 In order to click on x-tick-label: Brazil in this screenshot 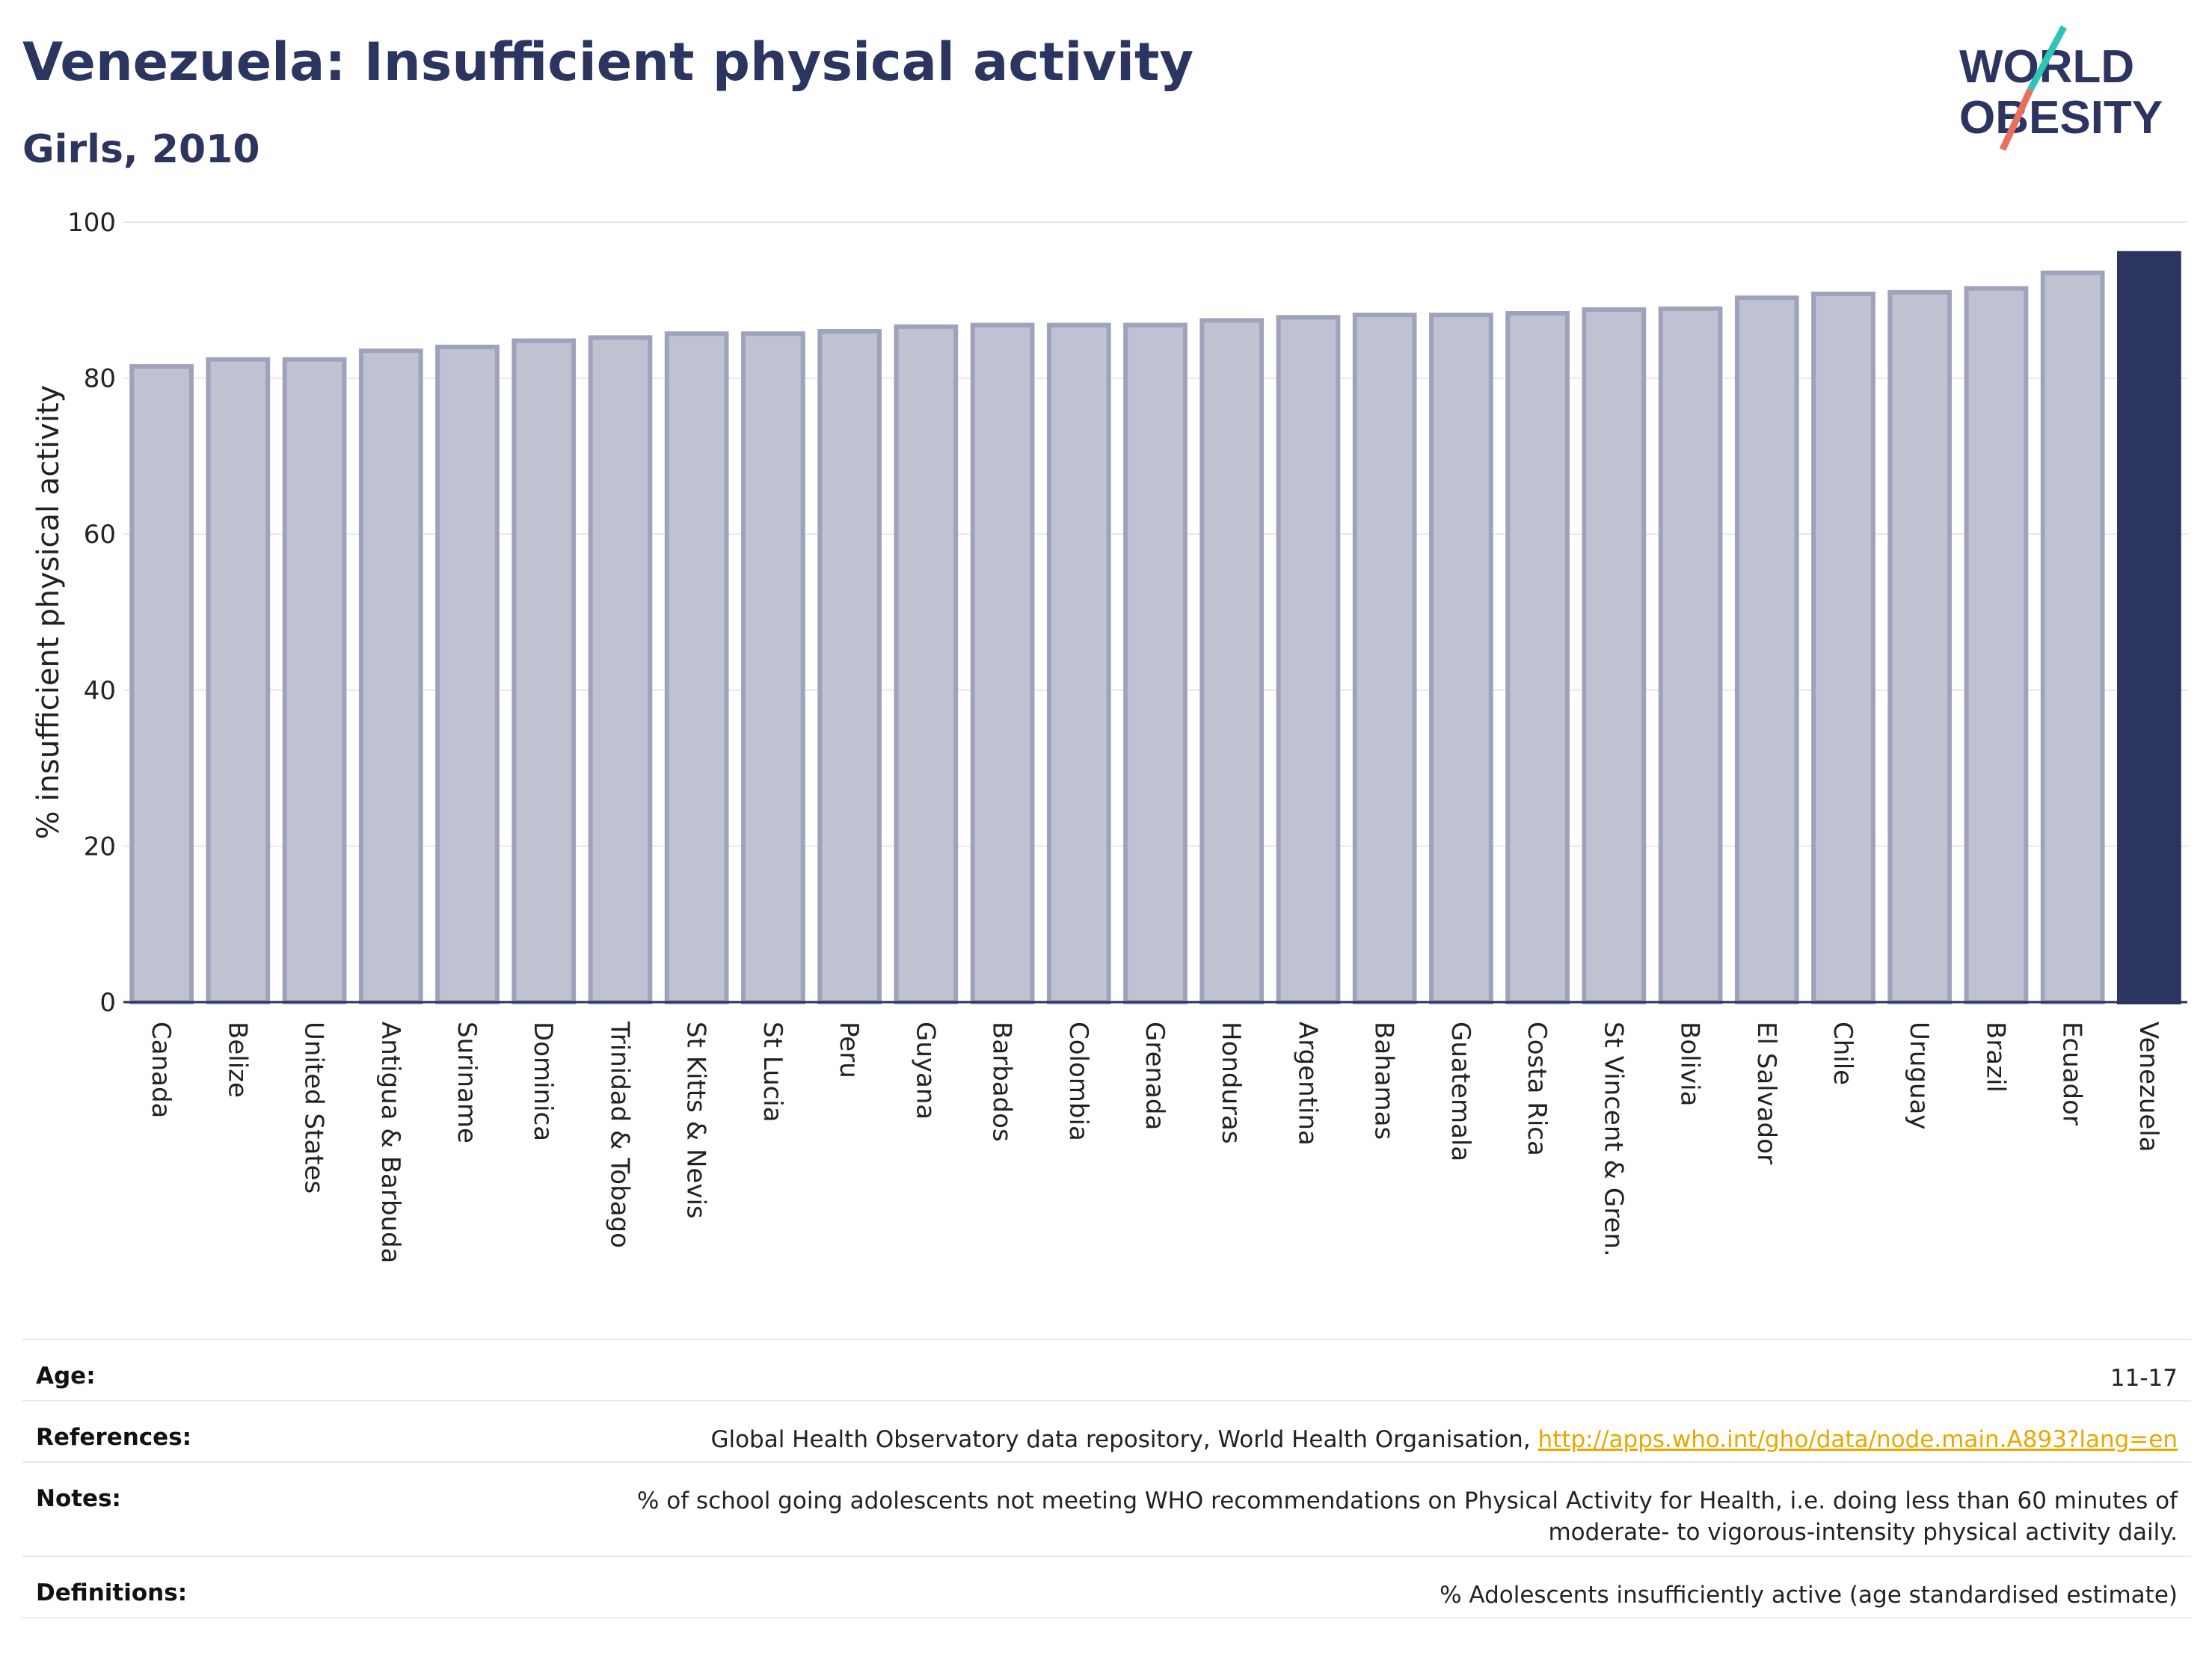, I will do `click(1995, 1057)`.